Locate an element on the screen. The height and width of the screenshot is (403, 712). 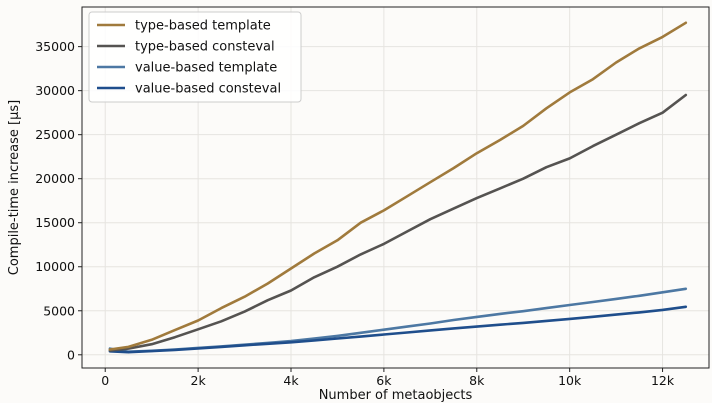
x-tick-label: 4k is located at coordinates (291, 380).